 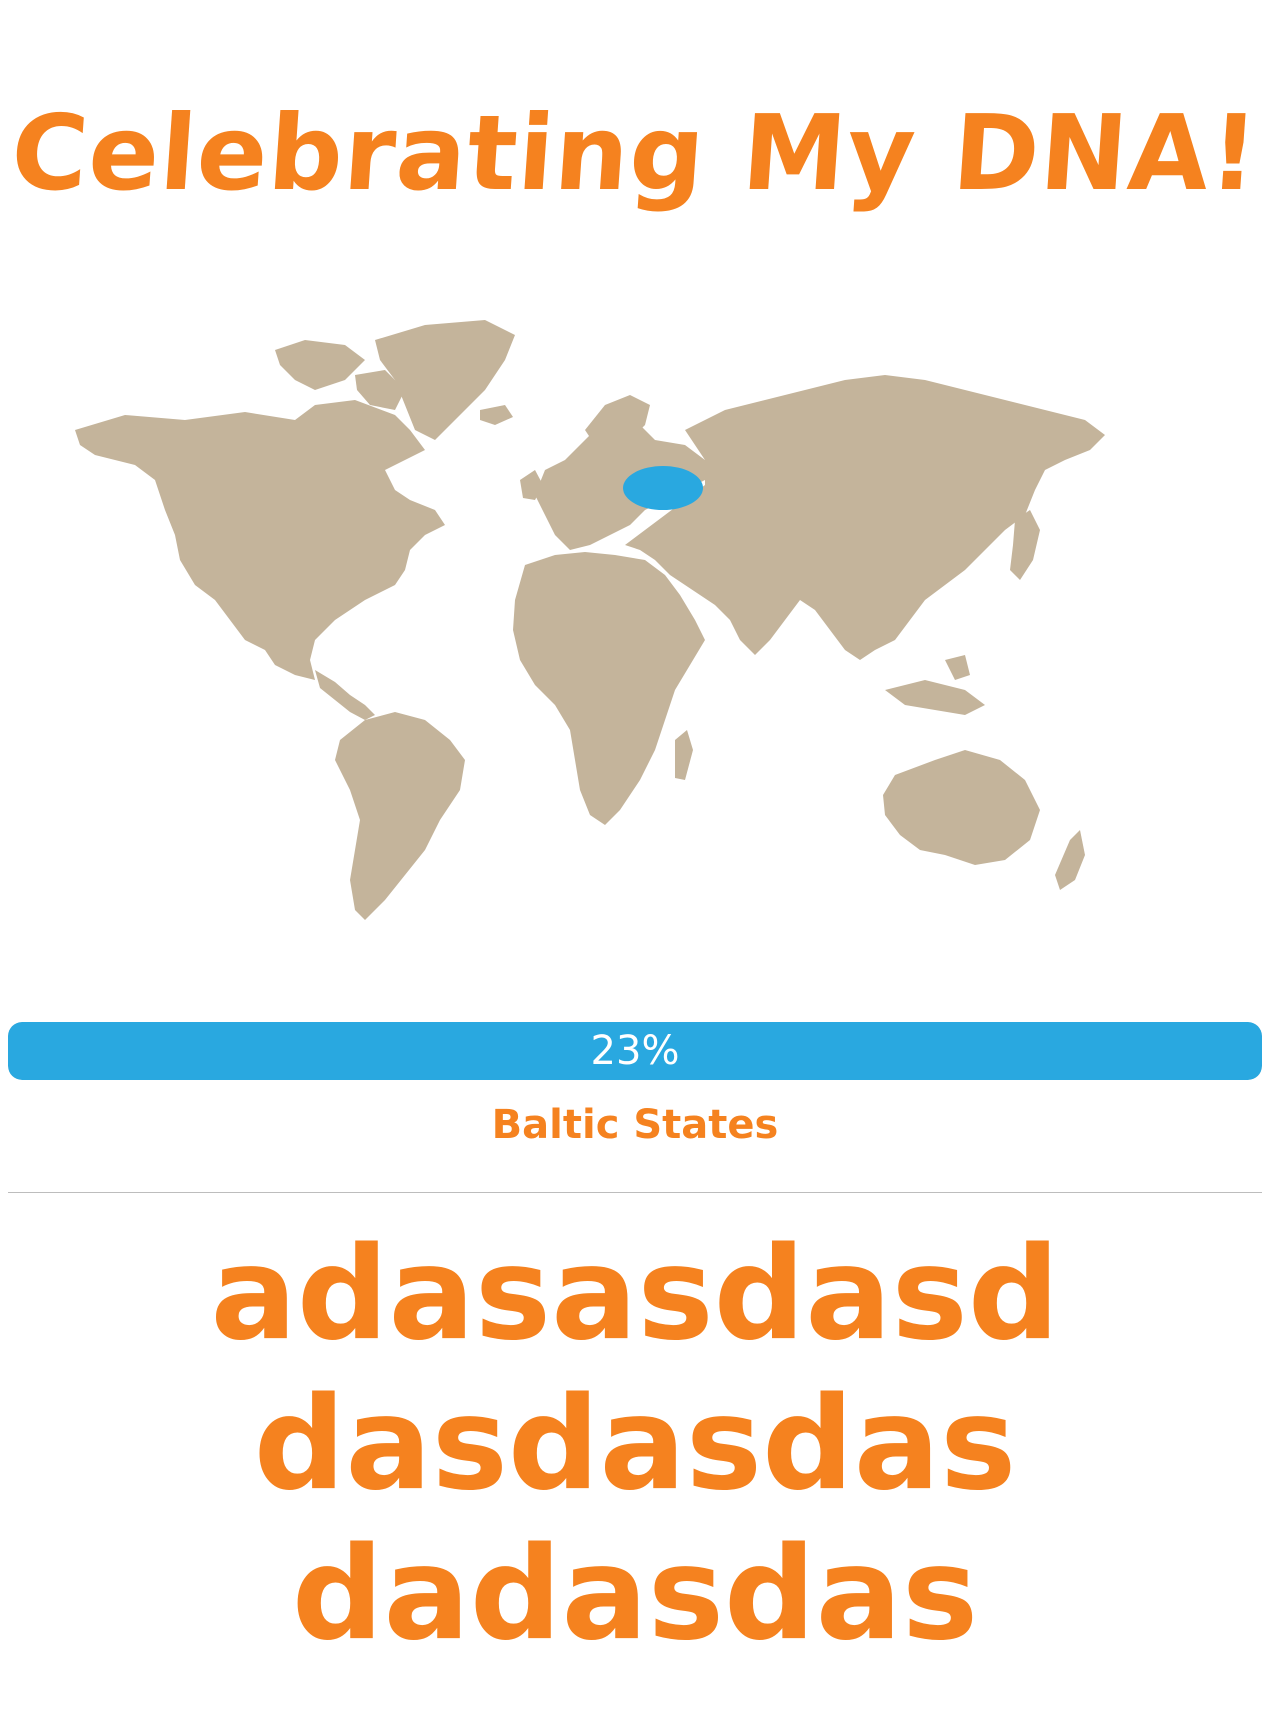 I want to click on australia-shape, so click(x=961, y=807).